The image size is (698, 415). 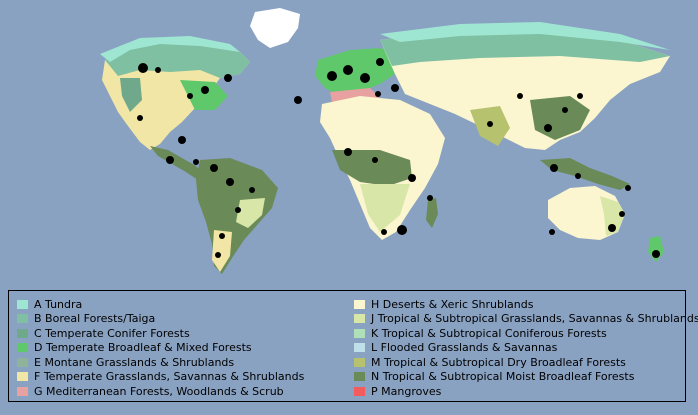 I want to click on legend-label: L Flooded Grasslands & Savannas, so click(x=464, y=348).